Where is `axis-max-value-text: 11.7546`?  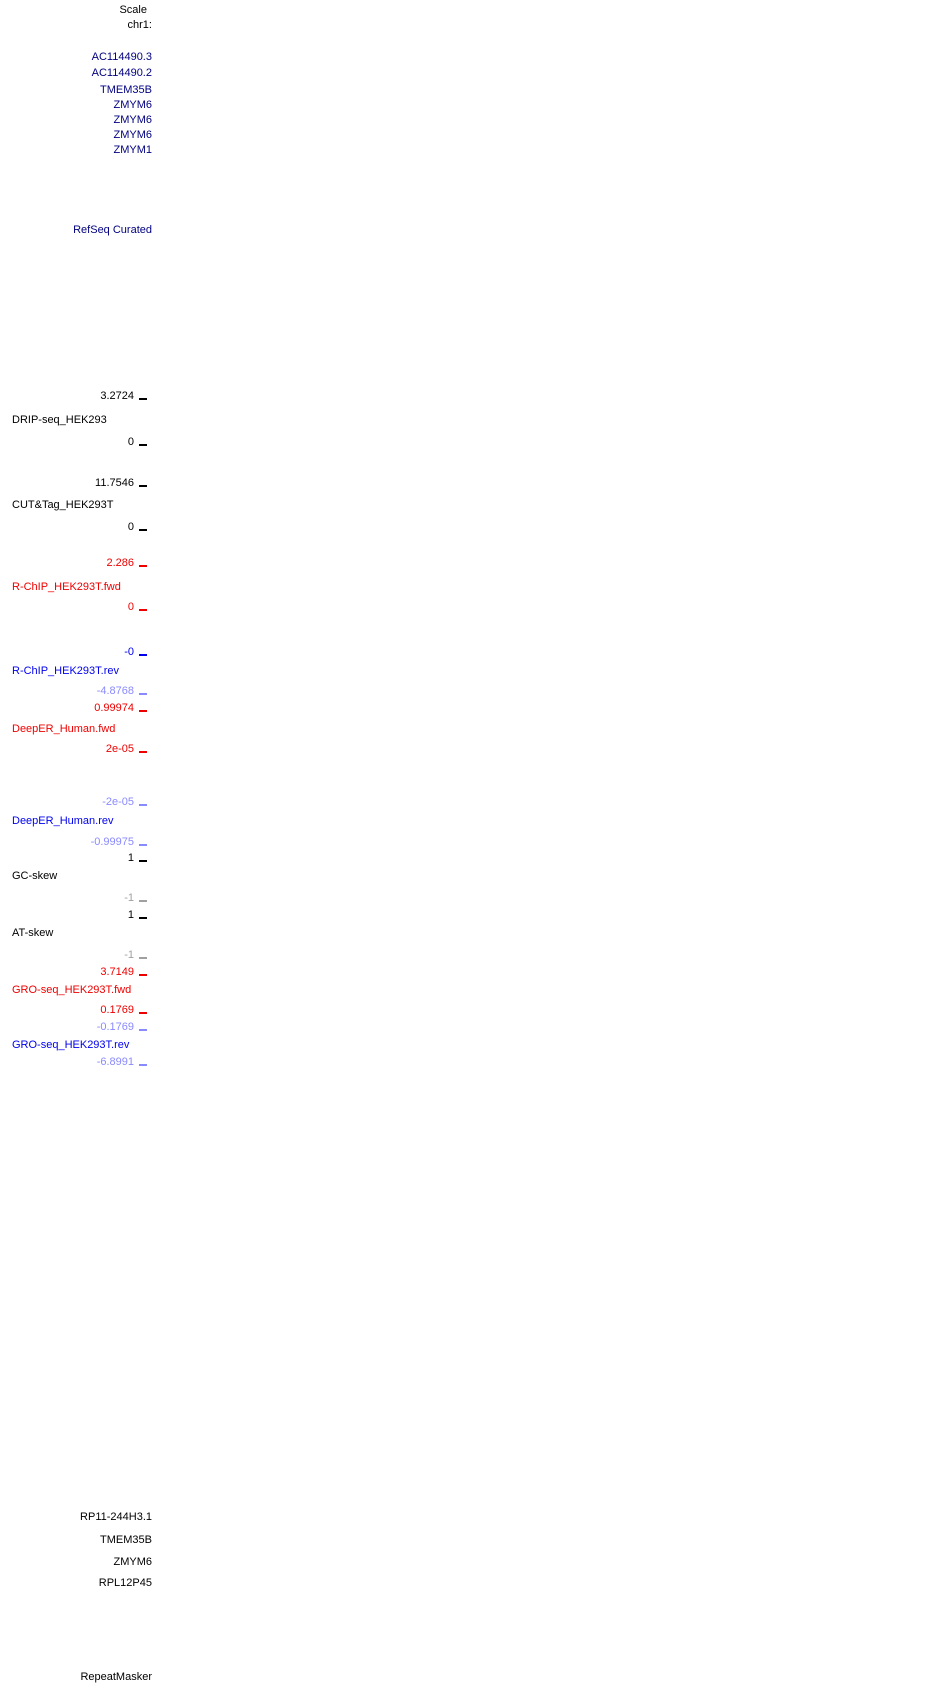
axis-max-value-text: 11.7546 is located at coordinates (114, 483).